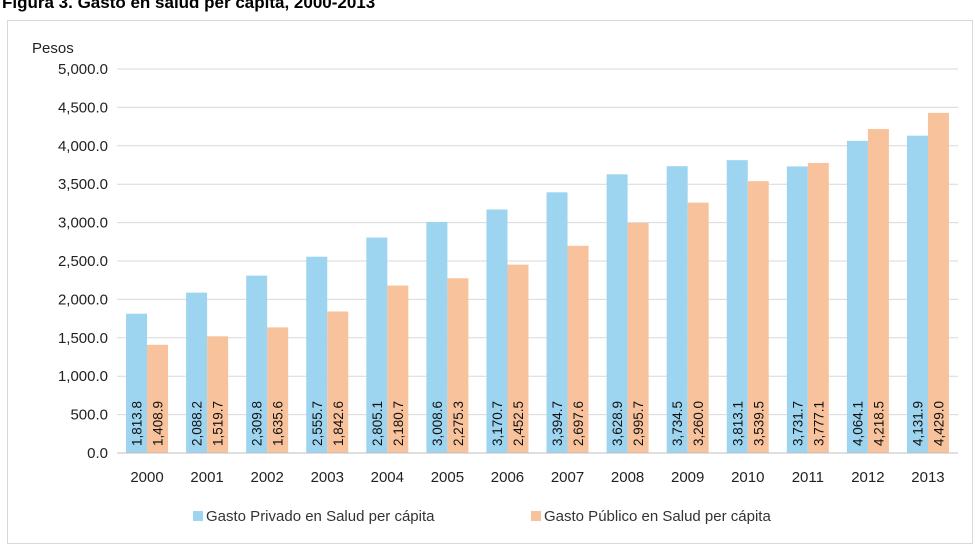 Image resolution: width=975 pixels, height=546 pixels. I want to click on x-tick-label: 2011, so click(808, 477).